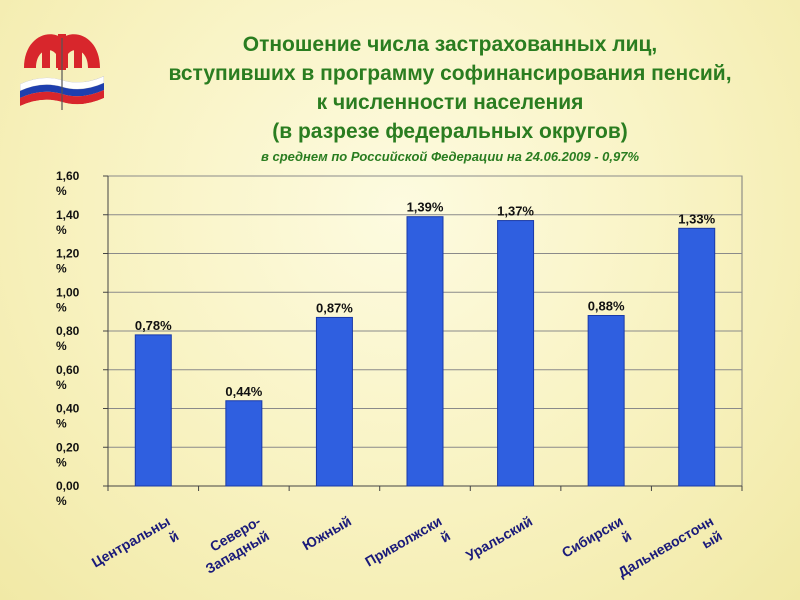  What do you see at coordinates (450, 131) in the screenshot?
I see `title-line-4: (в разрезе федеральных округов)` at bounding box center [450, 131].